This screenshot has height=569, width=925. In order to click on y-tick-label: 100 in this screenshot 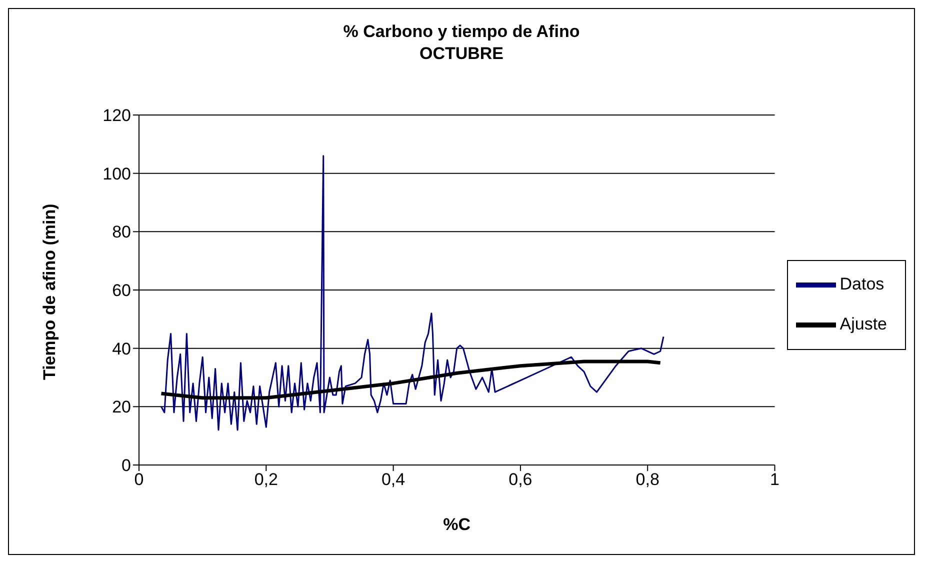, I will do `click(116, 174)`.